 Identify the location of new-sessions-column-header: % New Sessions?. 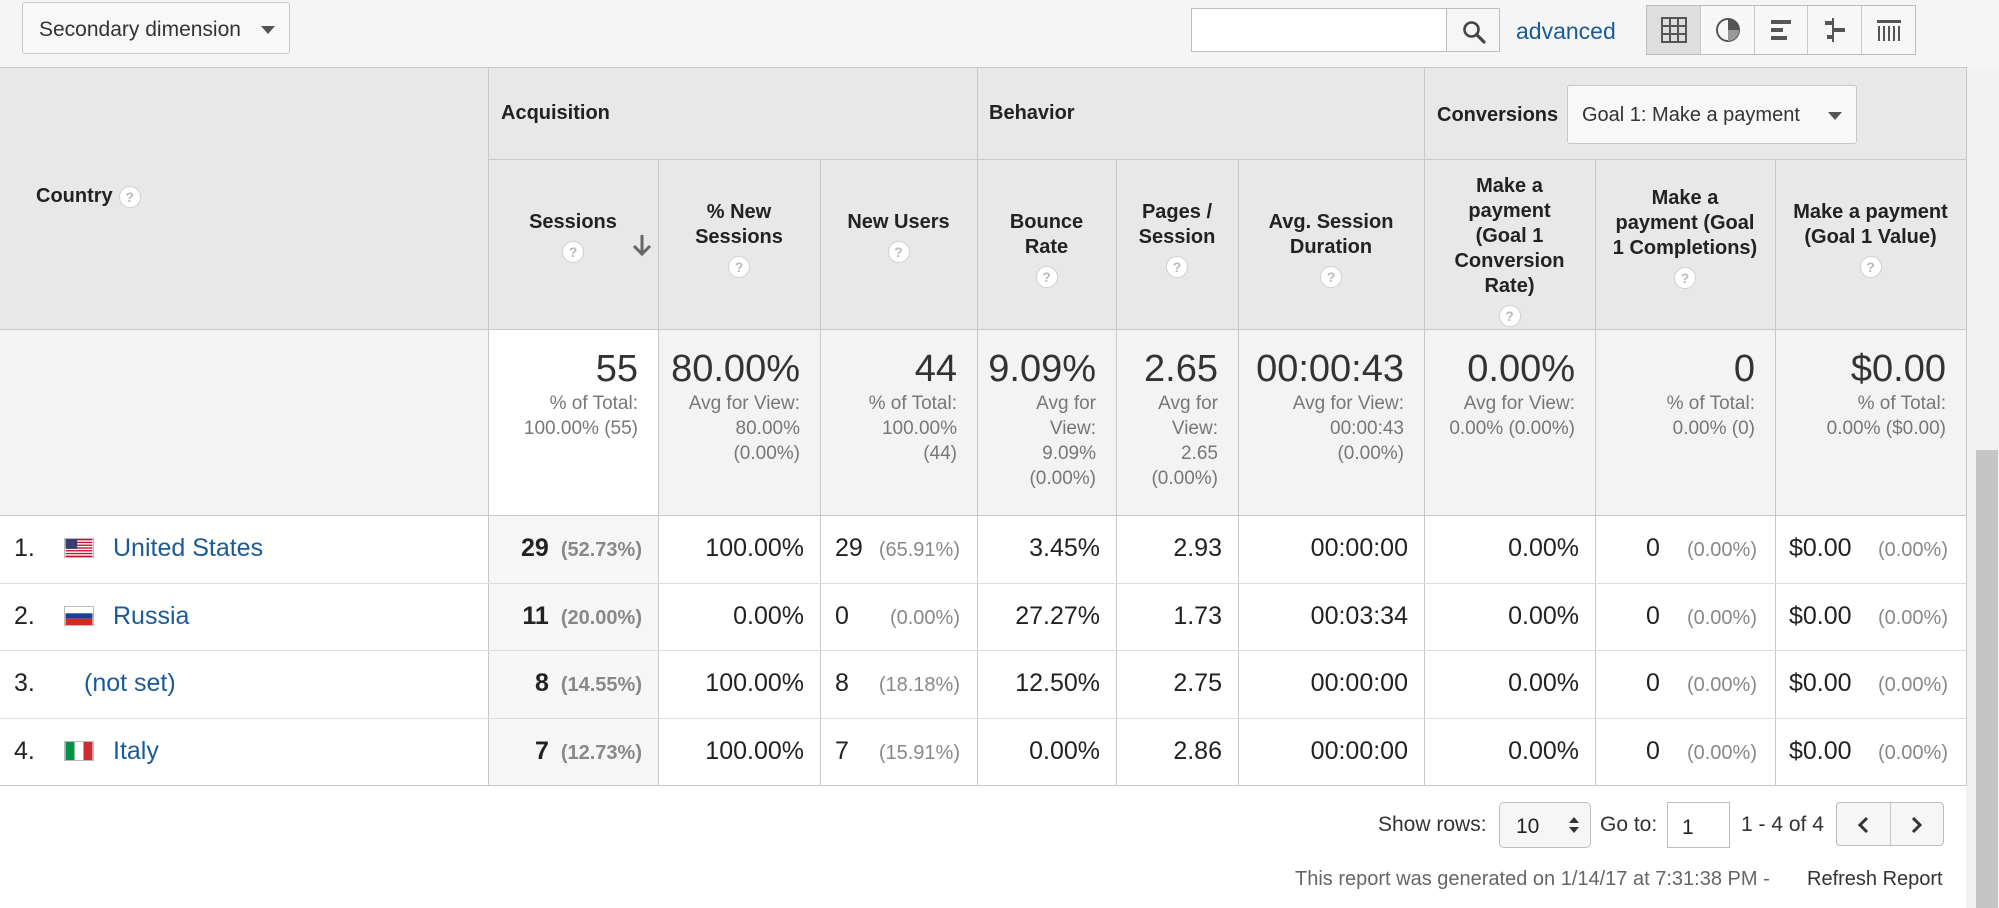
(739, 239).